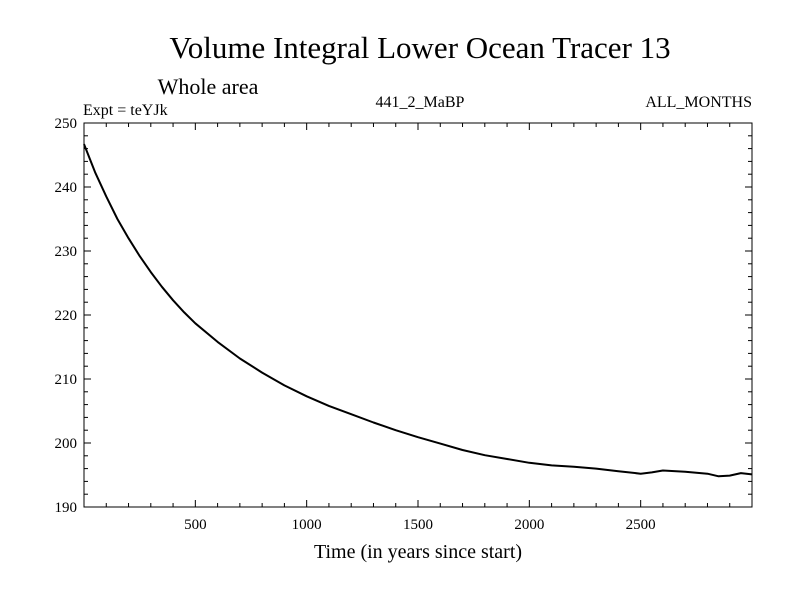 The width and height of the screenshot is (800, 600). I want to click on x-tick-label: 500, so click(195, 525).